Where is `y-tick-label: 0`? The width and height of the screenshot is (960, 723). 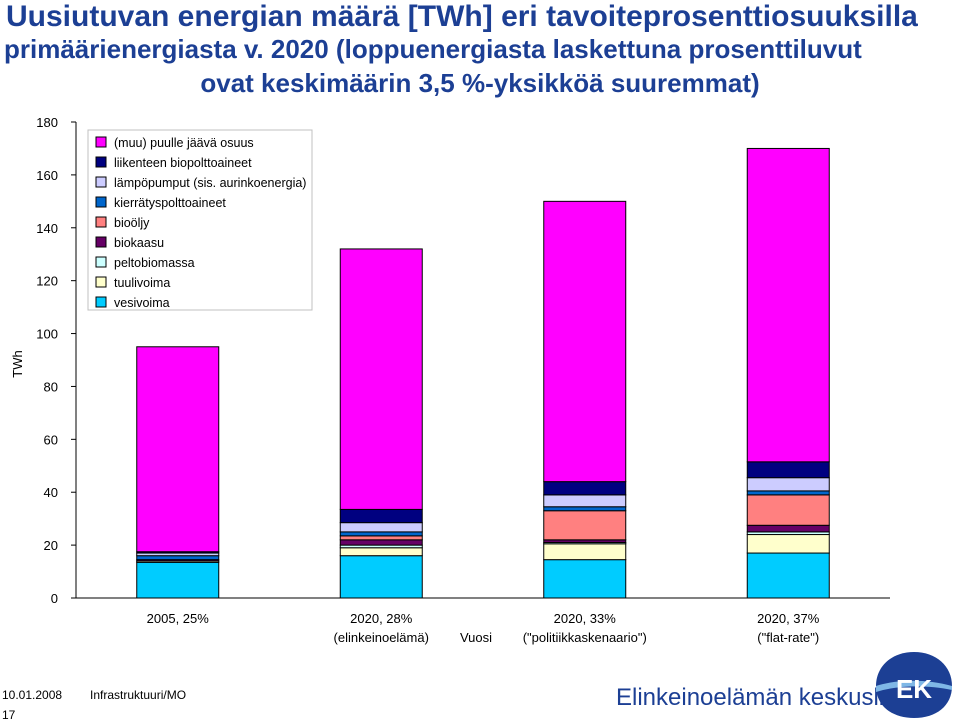
y-tick-label: 0 is located at coordinates (54, 598).